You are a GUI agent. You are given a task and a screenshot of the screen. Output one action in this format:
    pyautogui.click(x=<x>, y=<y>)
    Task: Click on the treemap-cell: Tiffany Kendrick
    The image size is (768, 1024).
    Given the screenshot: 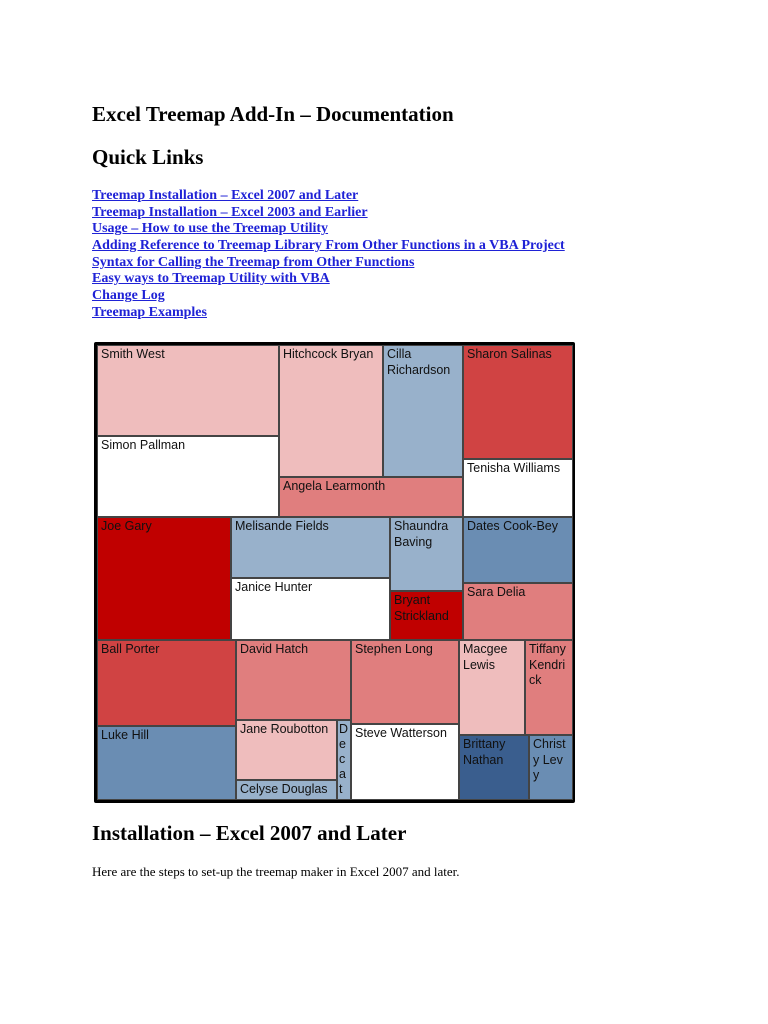 What is the action you would take?
    pyautogui.click(x=549, y=687)
    